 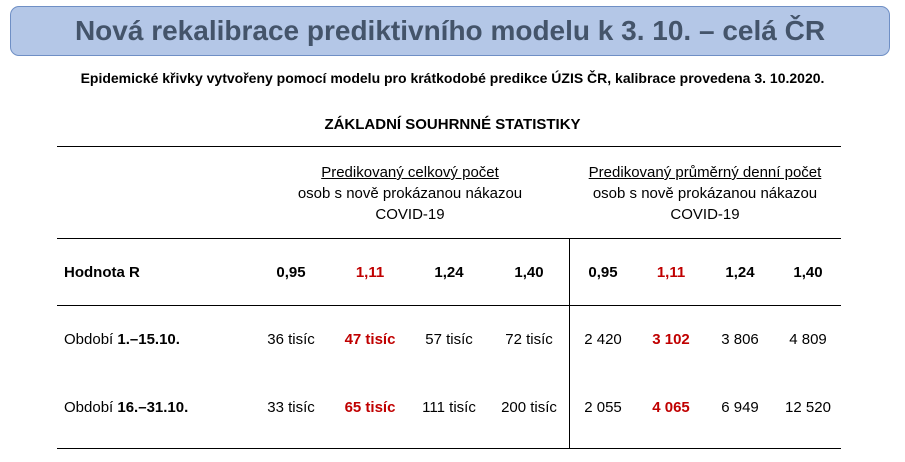 What do you see at coordinates (671, 407) in the screenshot?
I see `table-cell-highlight: 4 065` at bounding box center [671, 407].